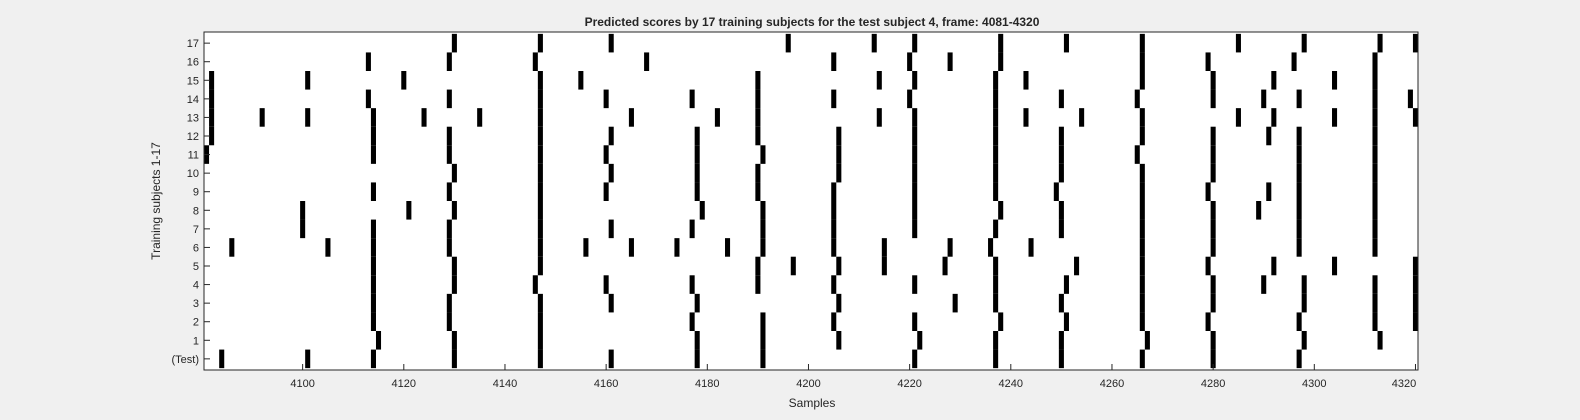 The image size is (1580, 420). Describe the element at coordinates (193, 174) in the screenshot. I see `y-tick-label: 10` at that location.